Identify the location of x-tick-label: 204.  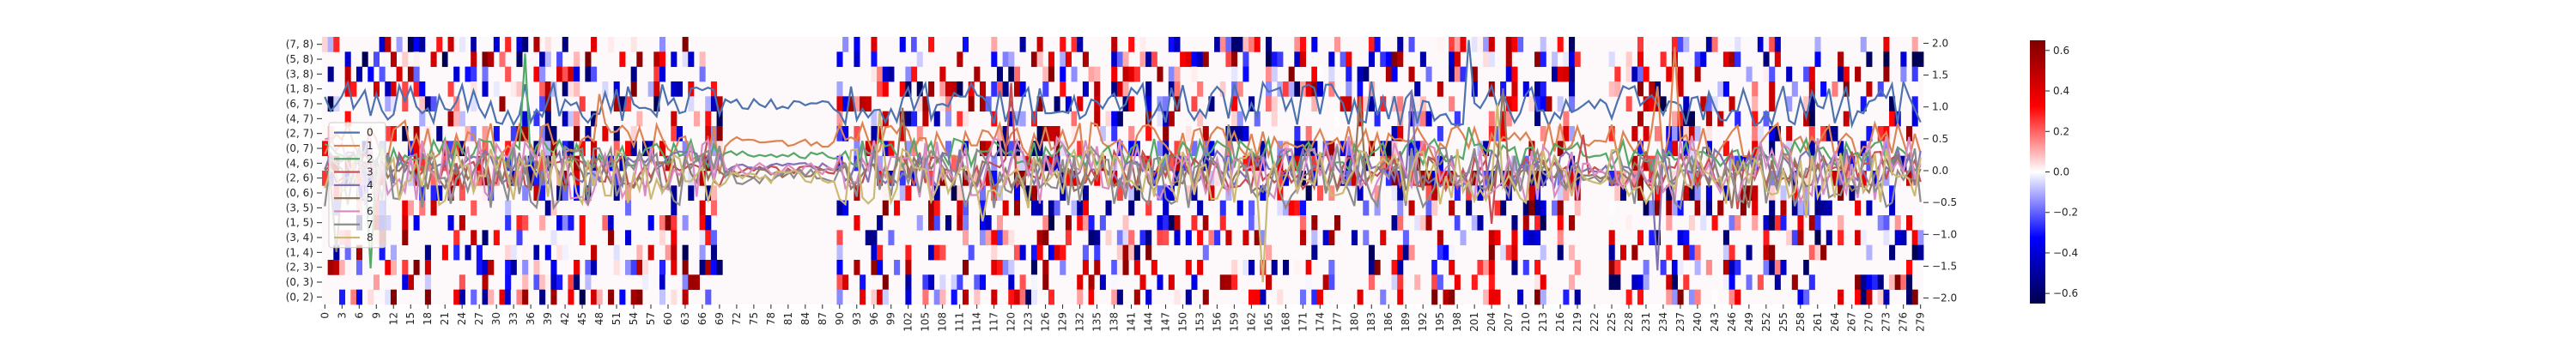
(1492, 322).